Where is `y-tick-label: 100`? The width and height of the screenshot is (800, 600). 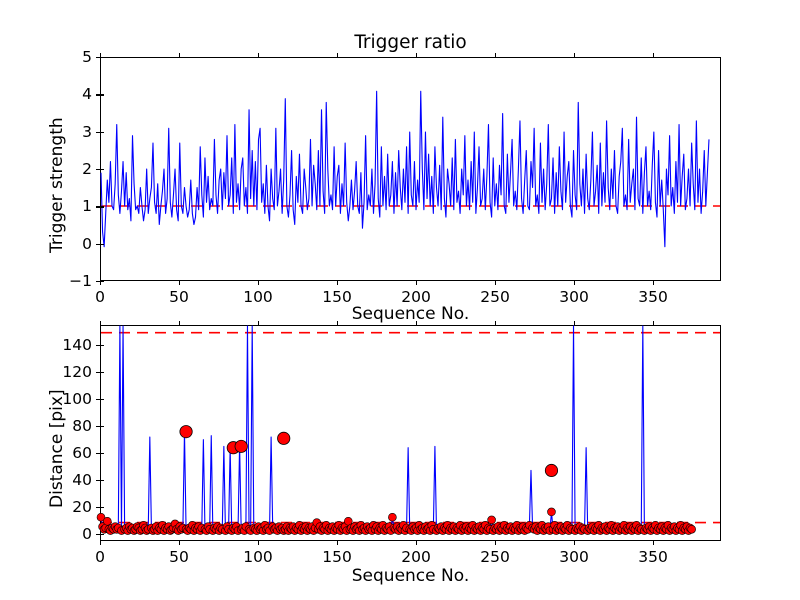 y-tick-label: 100 is located at coordinates (77, 399).